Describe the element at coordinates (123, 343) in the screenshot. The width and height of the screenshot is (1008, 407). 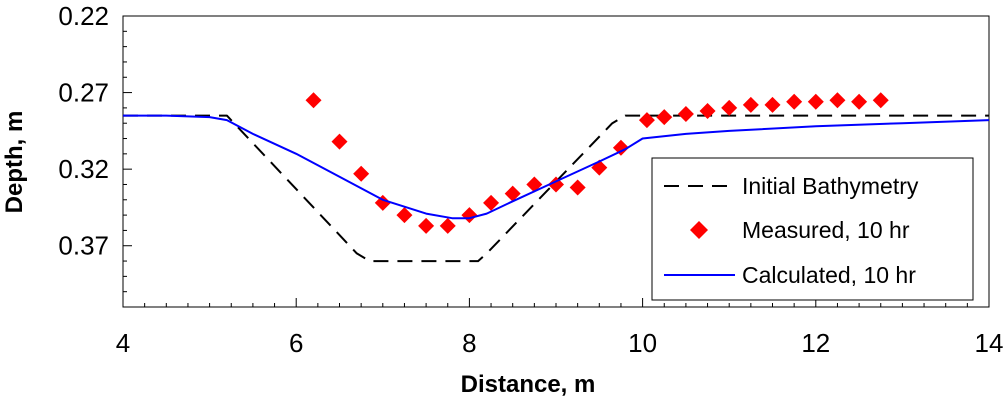
I see `x-tick-label: 4` at that location.